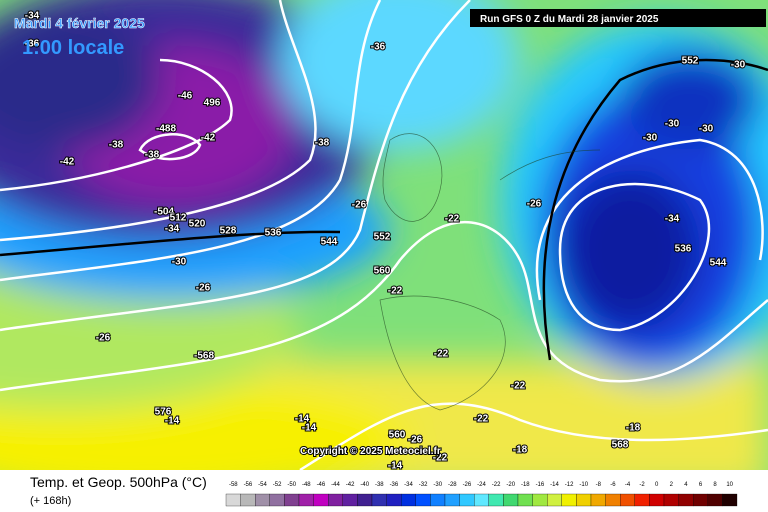 The image size is (768, 512). What do you see at coordinates (467, 485) in the screenshot?
I see `legend-label: -26` at bounding box center [467, 485].